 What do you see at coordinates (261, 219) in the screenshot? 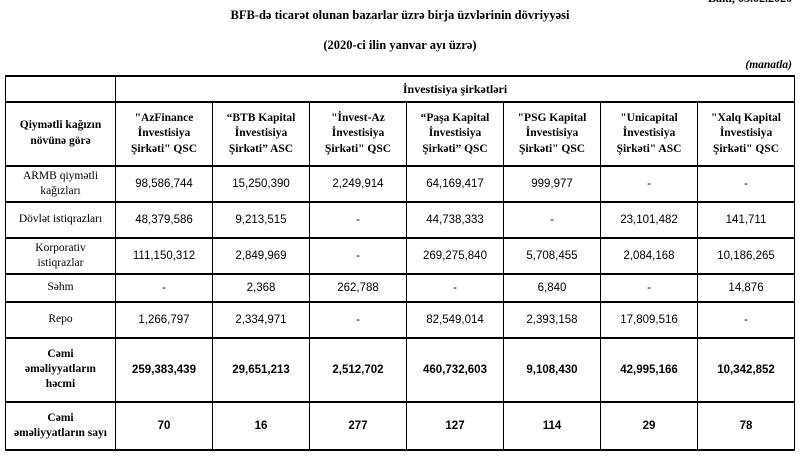
I see `value-cell: 9,213,515` at bounding box center [261, 219].